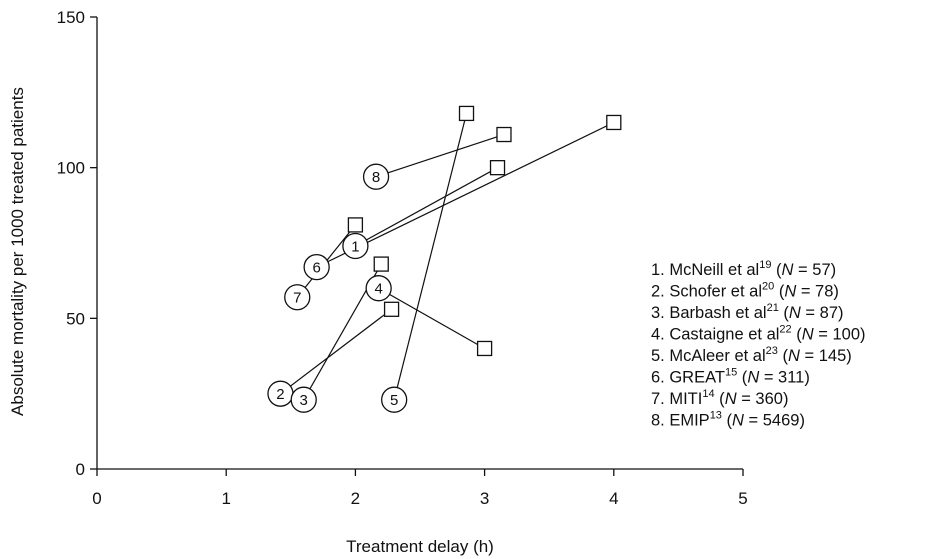 This screenshot has width=928, height=559. What do you see at coordinates (355, 498) in the screenshot?
I see `x-tick-label: 2` at bounding box center [355, 498].